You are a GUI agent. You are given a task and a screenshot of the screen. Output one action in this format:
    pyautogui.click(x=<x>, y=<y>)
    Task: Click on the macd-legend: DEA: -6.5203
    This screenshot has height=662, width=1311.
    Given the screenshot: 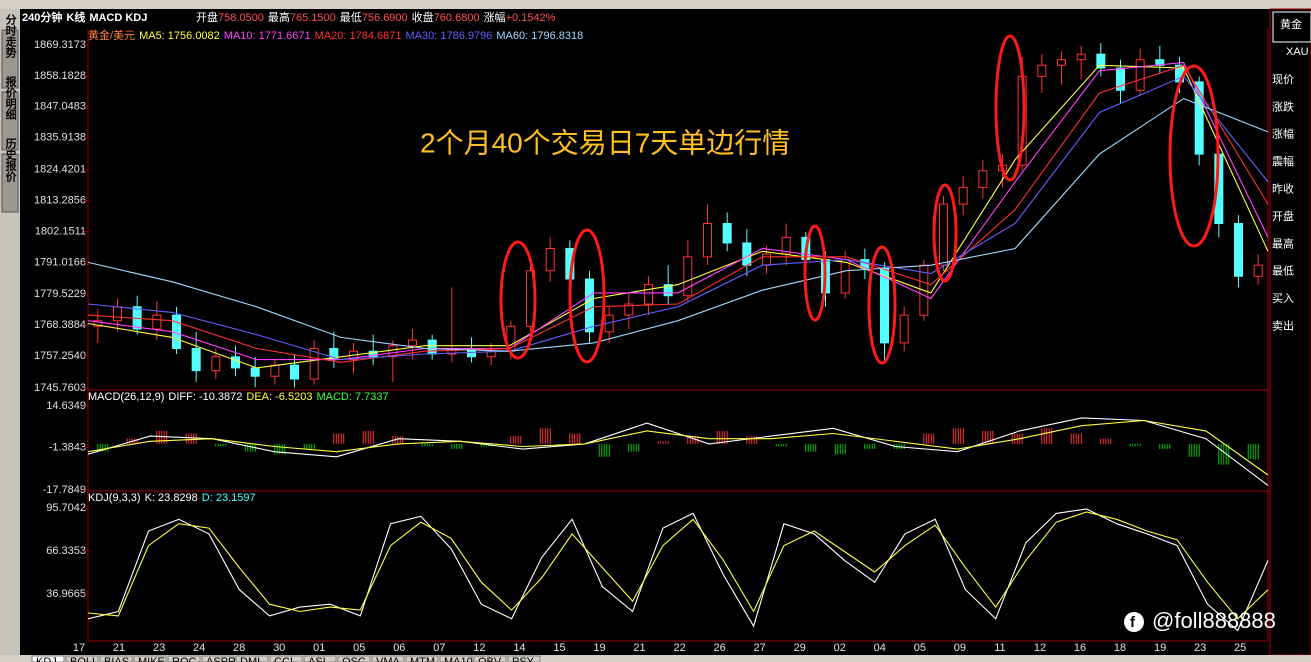 What is the action you would take?
    pyautogui.click(x=279, y=397)
    